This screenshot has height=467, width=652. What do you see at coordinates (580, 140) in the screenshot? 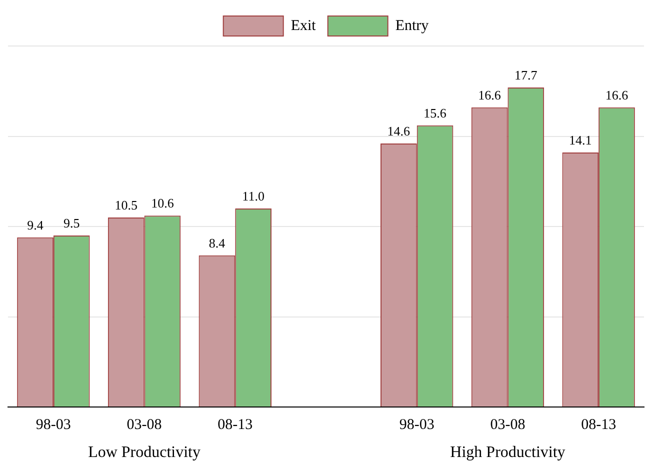
I see `data-label: 14.1` at bounding box center [580, 140].